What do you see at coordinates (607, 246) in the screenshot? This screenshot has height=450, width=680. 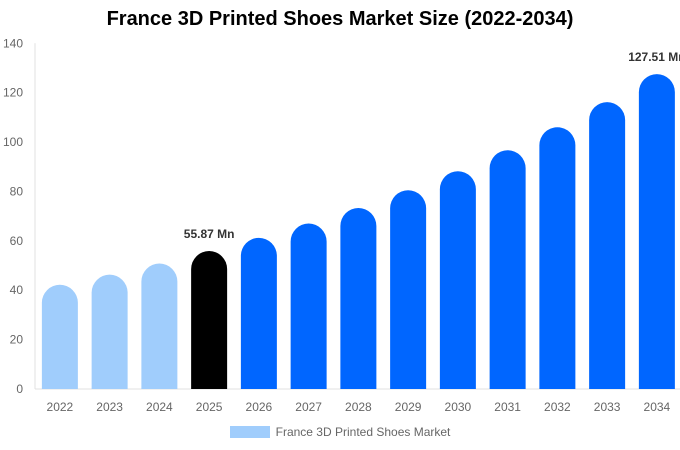 I see `bar-2033` at bounding box center [607, 246].